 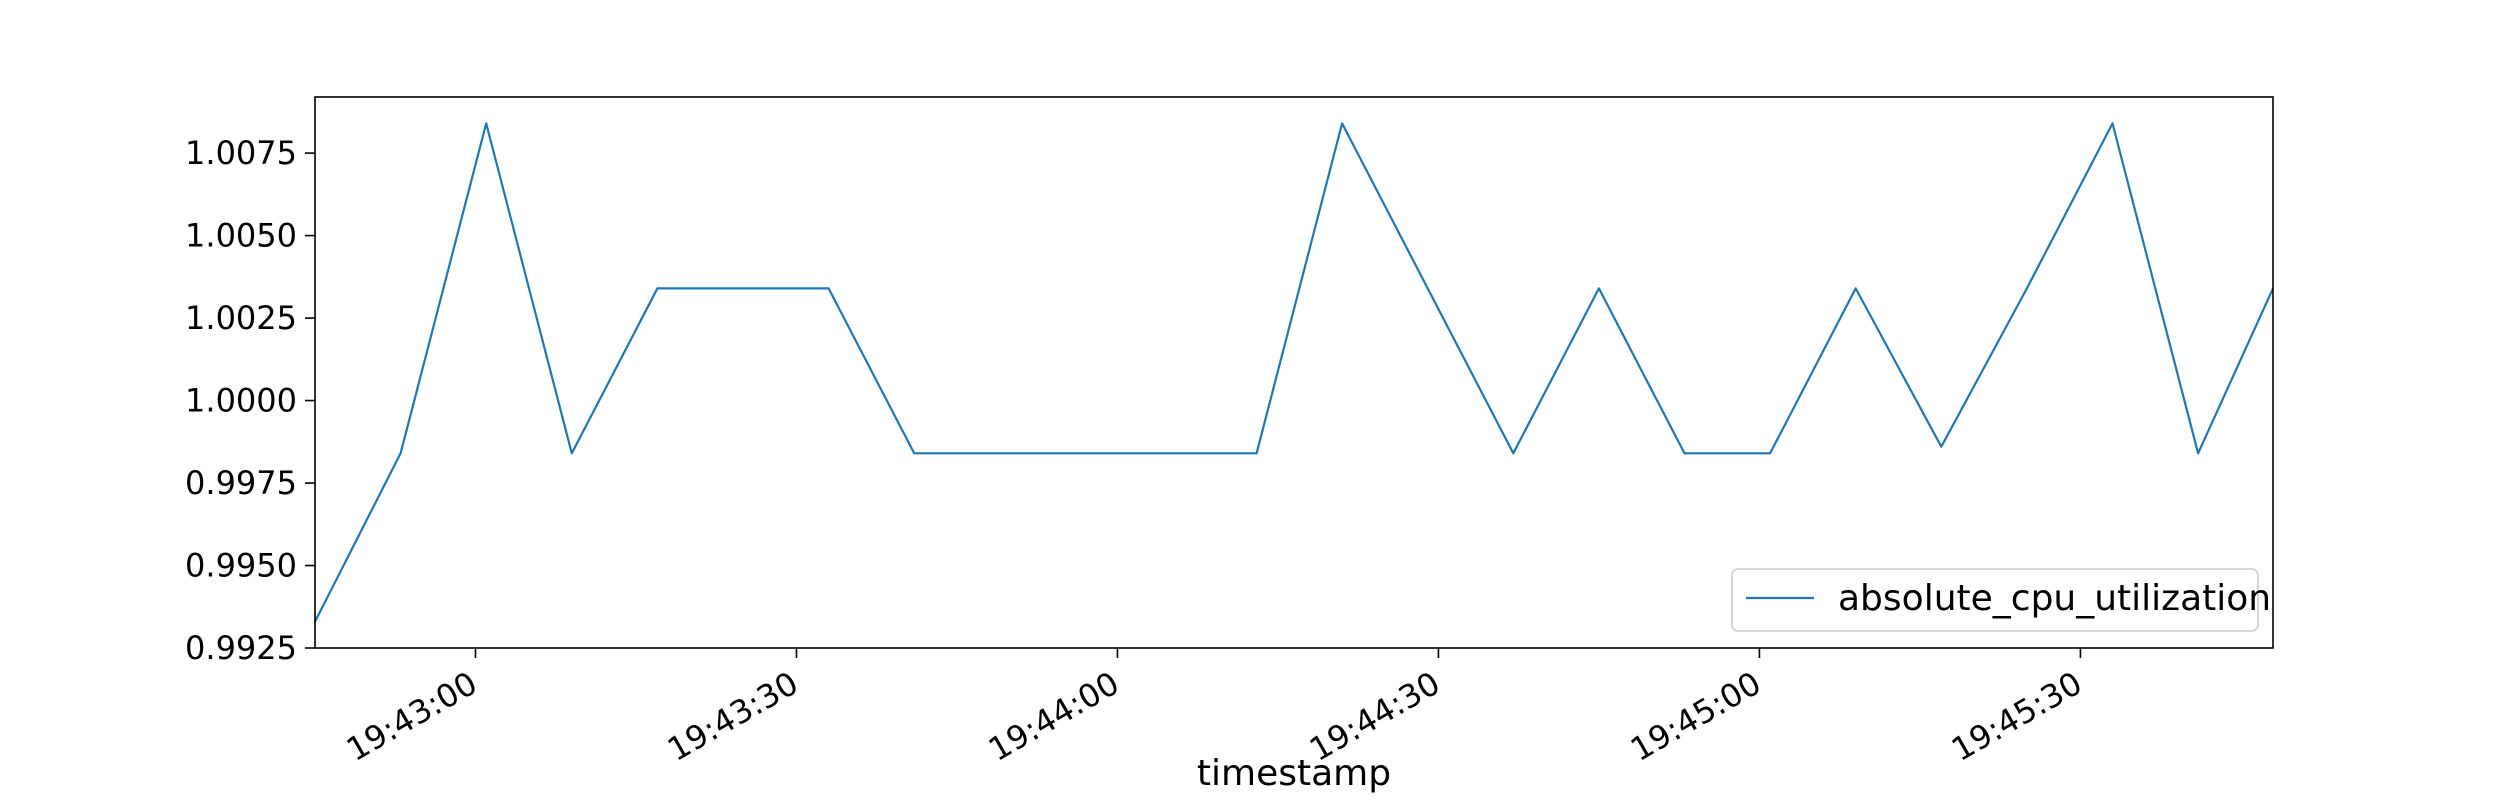 What do you see at coordinates (1695, 716) in the screenshot?
I see `x-tick-label: 19:45:00` at bounding box center [1695, 716].